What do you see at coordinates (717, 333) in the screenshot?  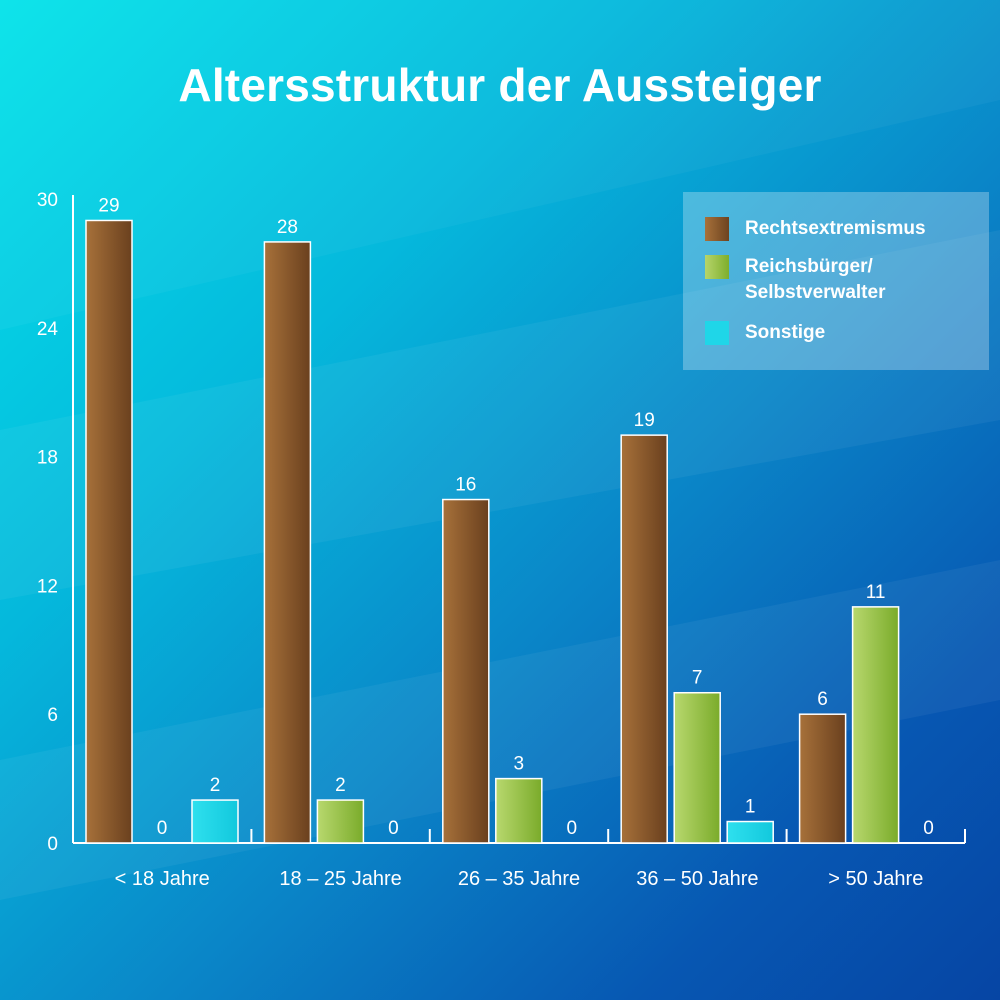 I see `legend-swatch-sonstige` at bounding box center [717, 333].